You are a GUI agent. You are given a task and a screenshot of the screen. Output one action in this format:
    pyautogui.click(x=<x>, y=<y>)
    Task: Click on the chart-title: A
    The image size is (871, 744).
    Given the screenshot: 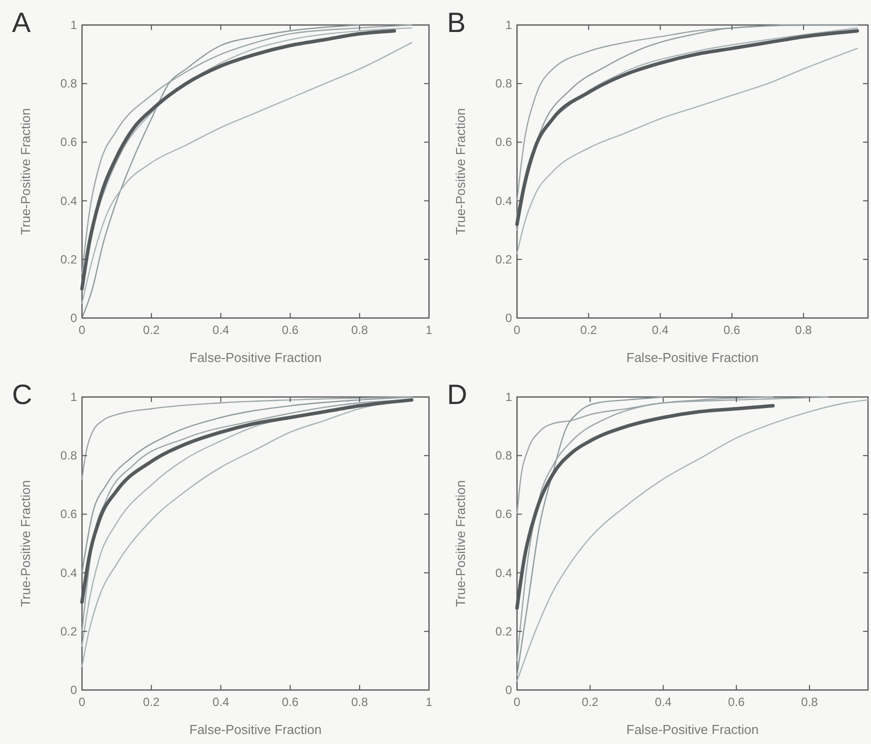 What is the action you would take?
    pyautogui.click(x=21, y=22)
    